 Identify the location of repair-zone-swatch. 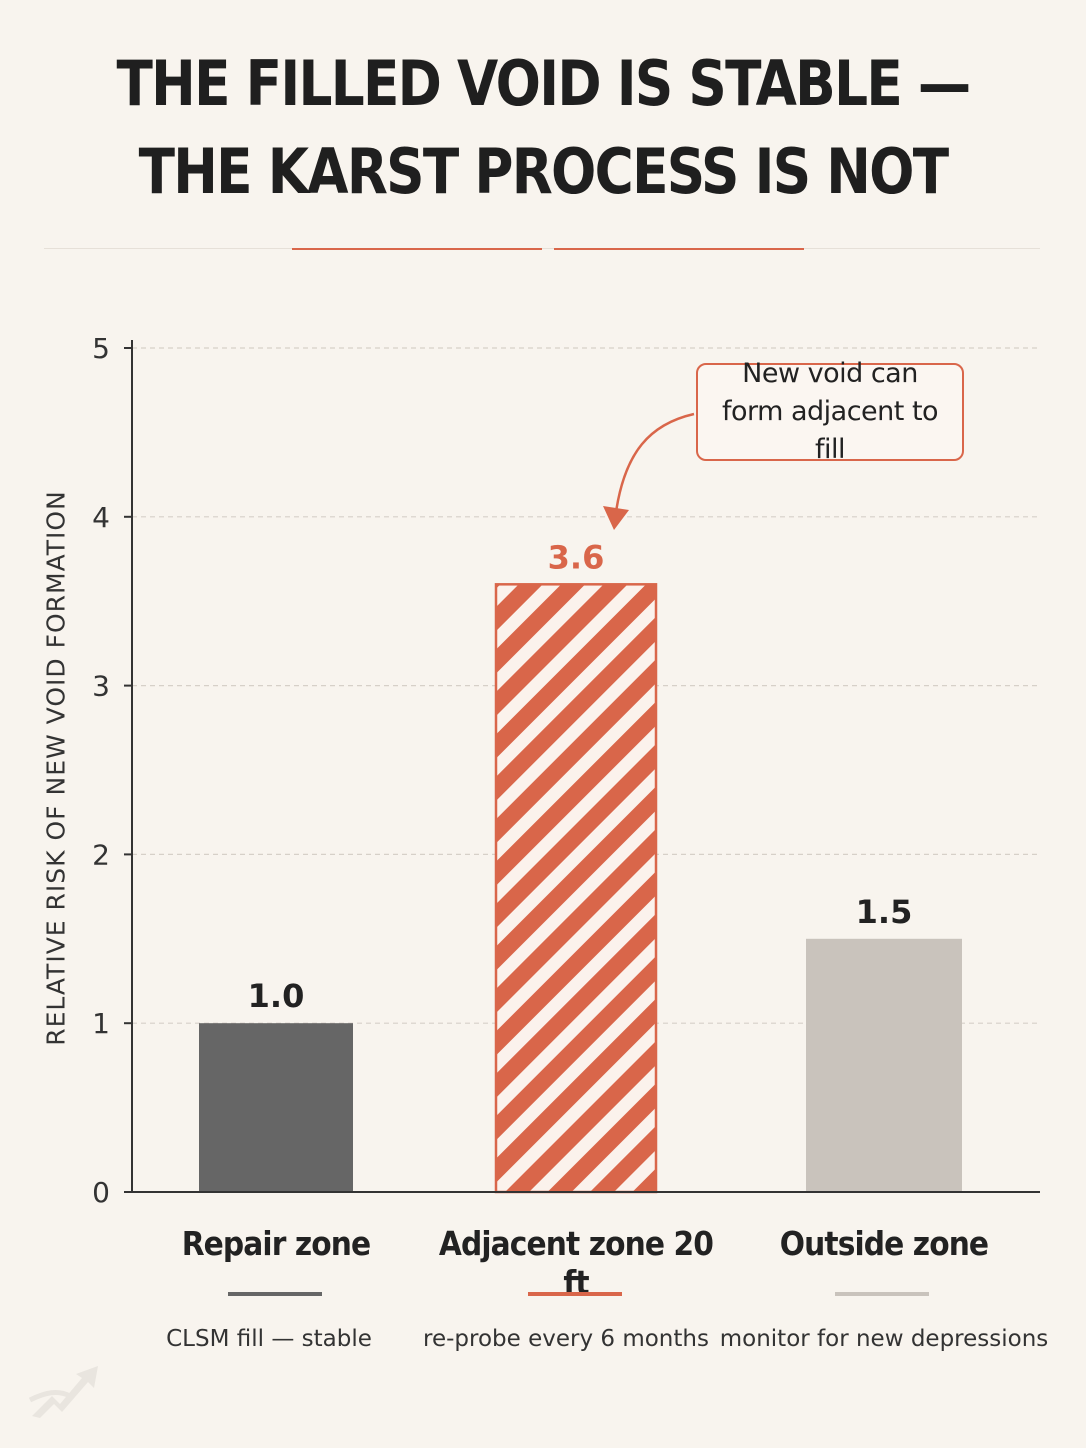
(275, 1294).